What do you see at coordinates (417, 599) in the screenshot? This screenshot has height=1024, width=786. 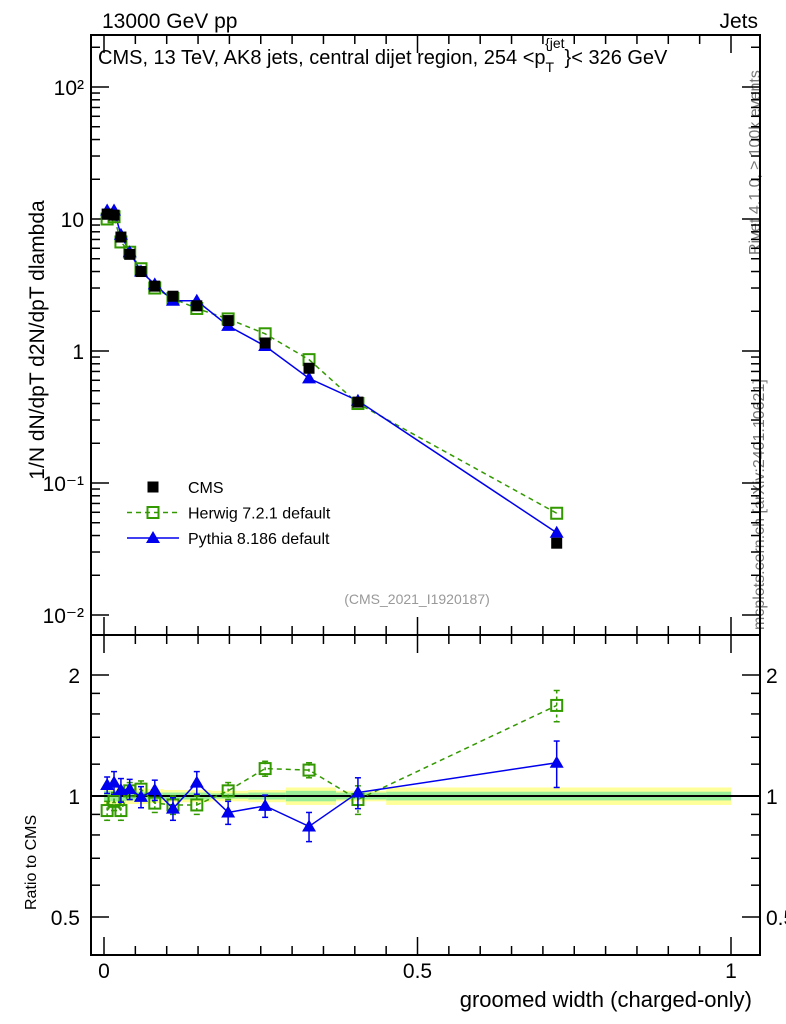 I see `watermark: (CMS_2021_I1920187)` at bounding box center [417, 599].